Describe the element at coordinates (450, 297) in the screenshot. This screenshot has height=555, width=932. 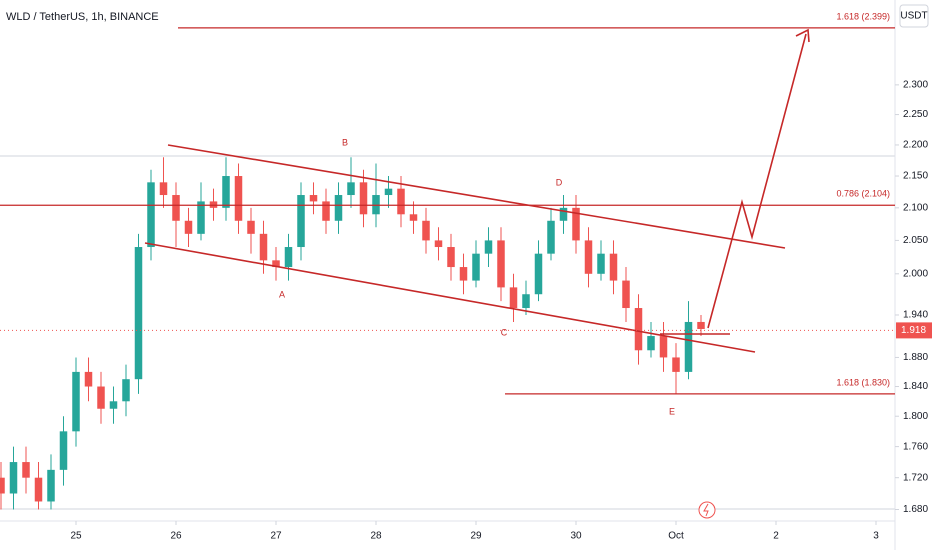
I see `channel-lower` at that location.